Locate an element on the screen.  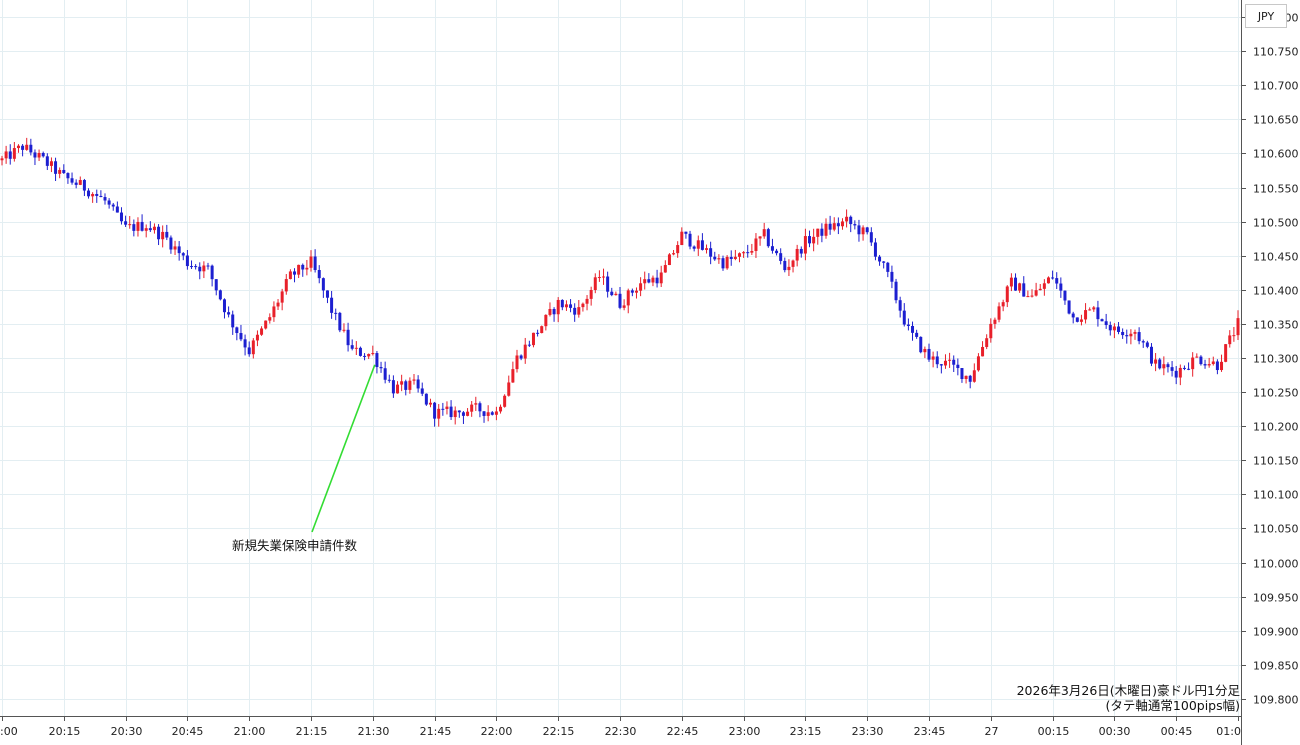
currency-label: JPY is located at coordinates (1266, 16).